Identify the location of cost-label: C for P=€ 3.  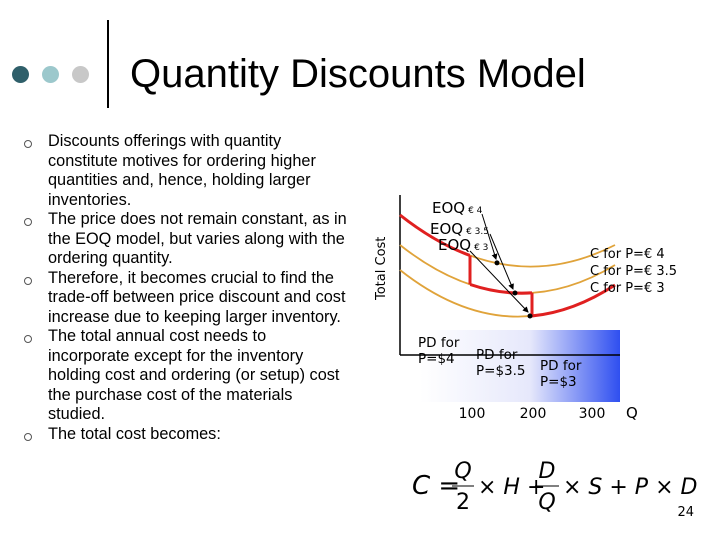
(627, 288).